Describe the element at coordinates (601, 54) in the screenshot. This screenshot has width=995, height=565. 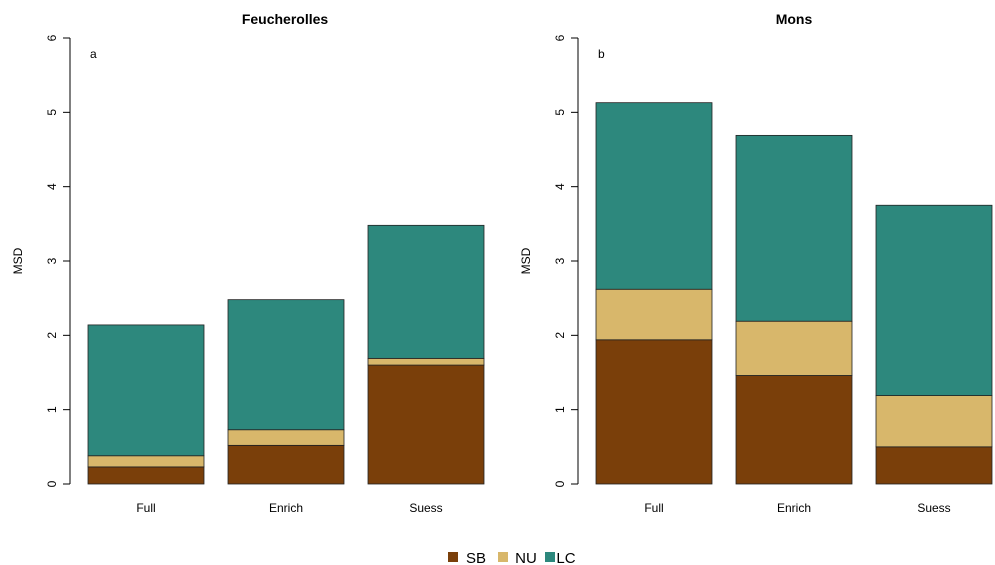
I see `panel-label: b` at that location.